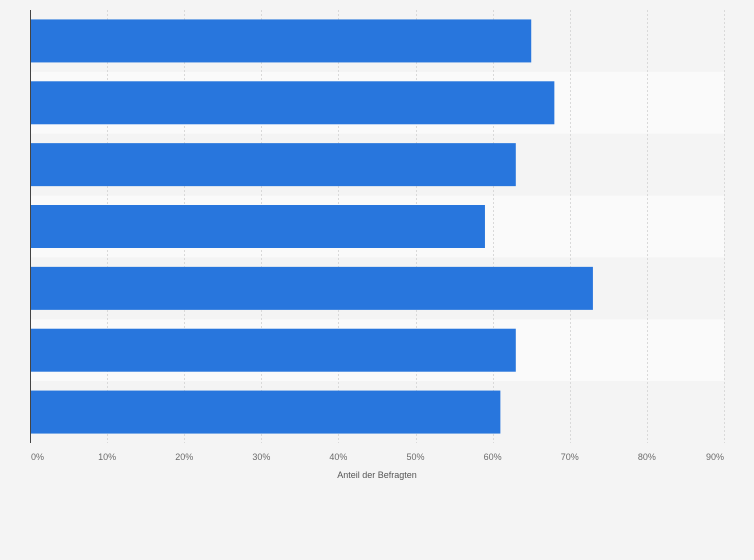 Image resolution: width=754 pixels, height=560 pixels. I want to click on x-tick-label: 20%, so click(184, 457).